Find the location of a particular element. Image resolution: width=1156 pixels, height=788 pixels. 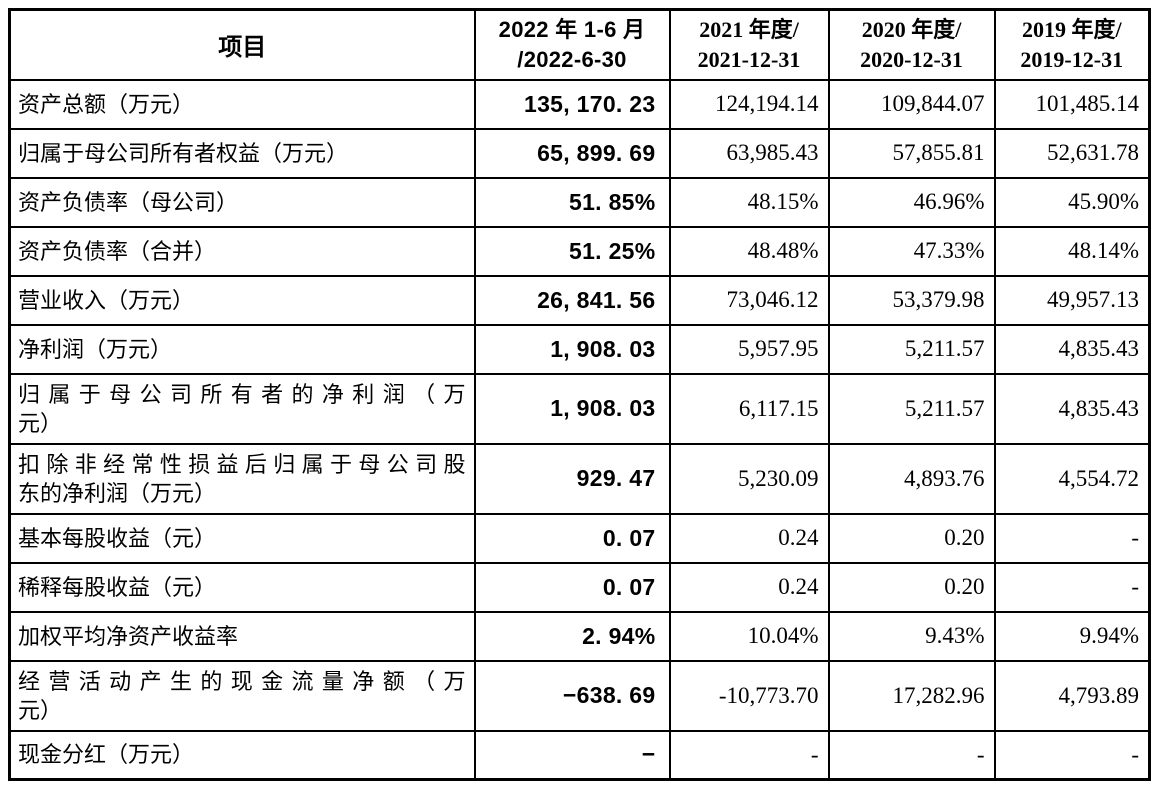

item-label: 净利润（万元） is located at coordinates (95, 349).